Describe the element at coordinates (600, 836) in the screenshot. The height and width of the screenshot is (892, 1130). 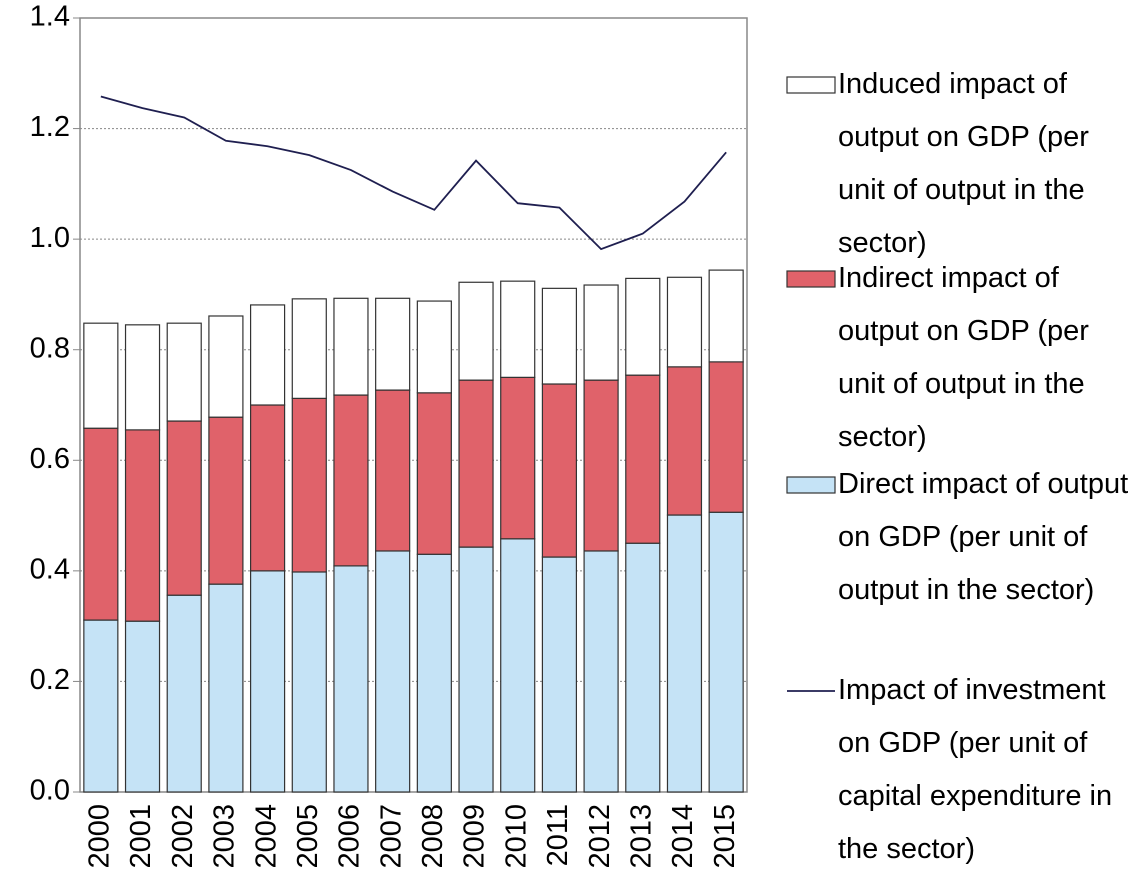
I see `x-tick-label: 2012` at that location.